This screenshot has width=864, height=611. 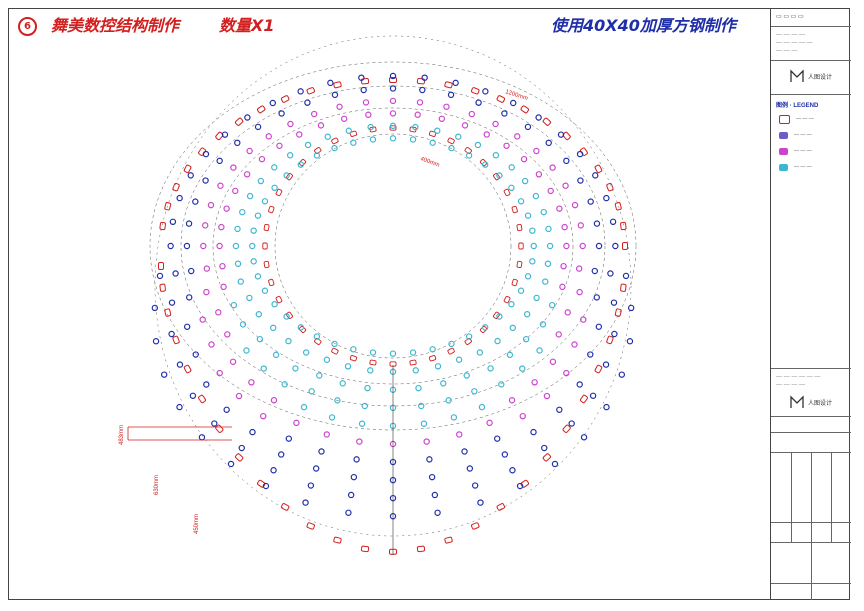 What do you see at coordinates (794, 43) in the screenshot?
I see `tb-small-text: — — — — —` at bounding box center [794, 43].